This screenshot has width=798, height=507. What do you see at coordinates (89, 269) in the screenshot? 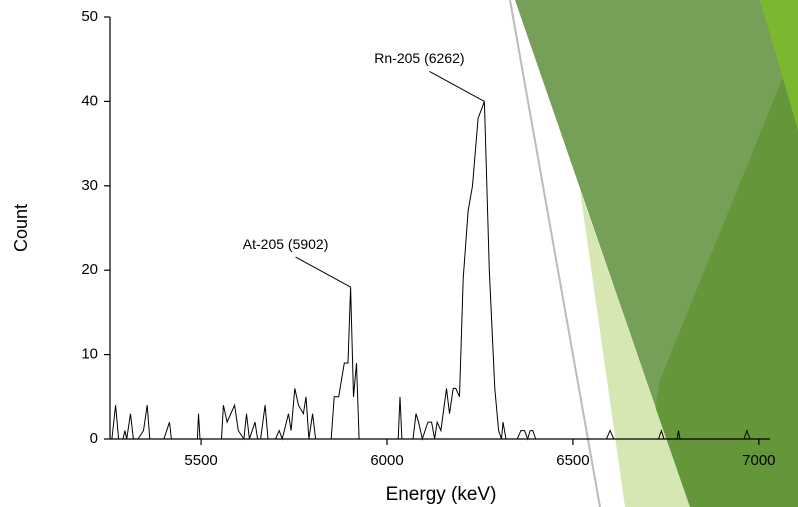
I see `y-tick-label: 20` at bounding box center [89, 269].